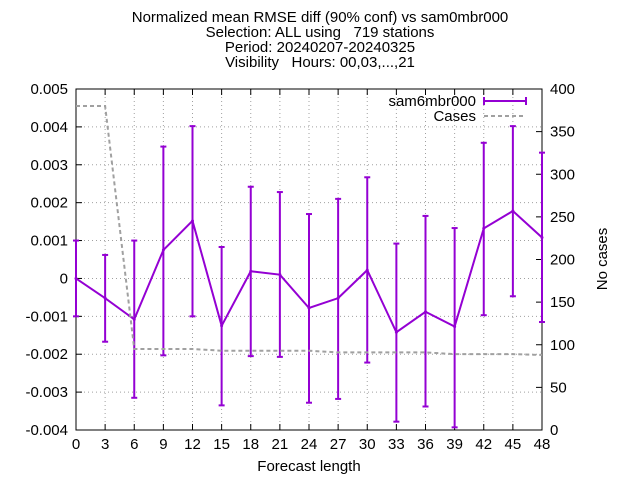 The height and width of the screenshot is (480, 640). What do you see at coordinates (46, 392) in the screenshot?
I see `y-tick-label: -0.003` at bounding box center [46, 392].